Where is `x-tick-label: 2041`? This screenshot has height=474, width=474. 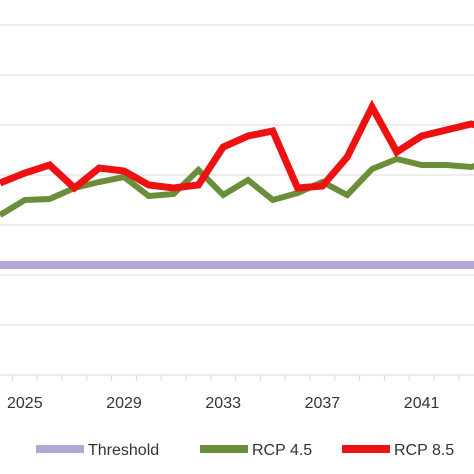
x-tick-label: 2041 is located at coordinates (422, 403).